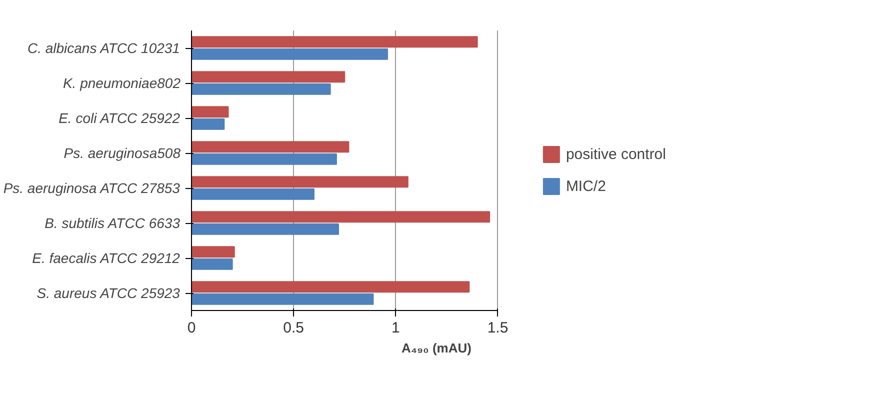  What do you see at coordinates (121, 83) in the screenshot?
I see `y-tick-label: K. pneumoniae802` at bounding box center [121, 83].